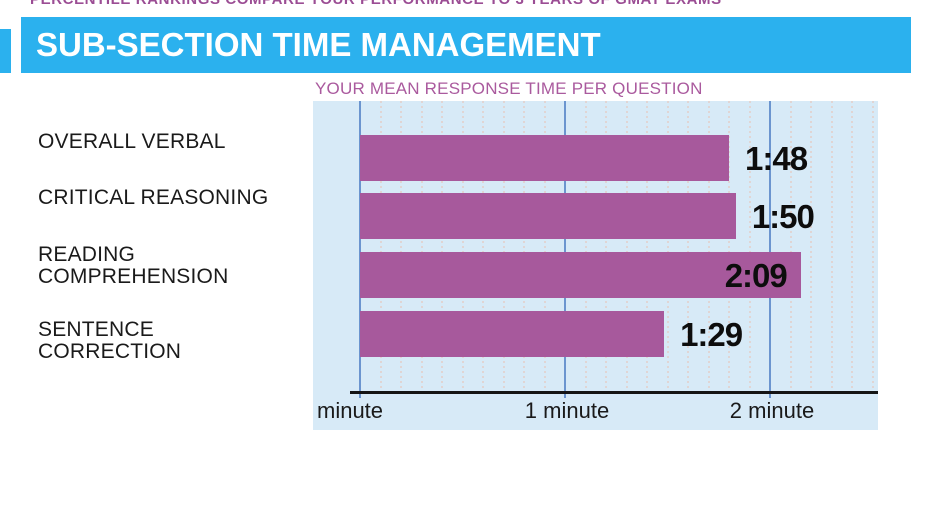  What do you see at coordinates (783, 216) in the screenshot?
I see `value-label: 1:50` at bounding box center [783, 216].